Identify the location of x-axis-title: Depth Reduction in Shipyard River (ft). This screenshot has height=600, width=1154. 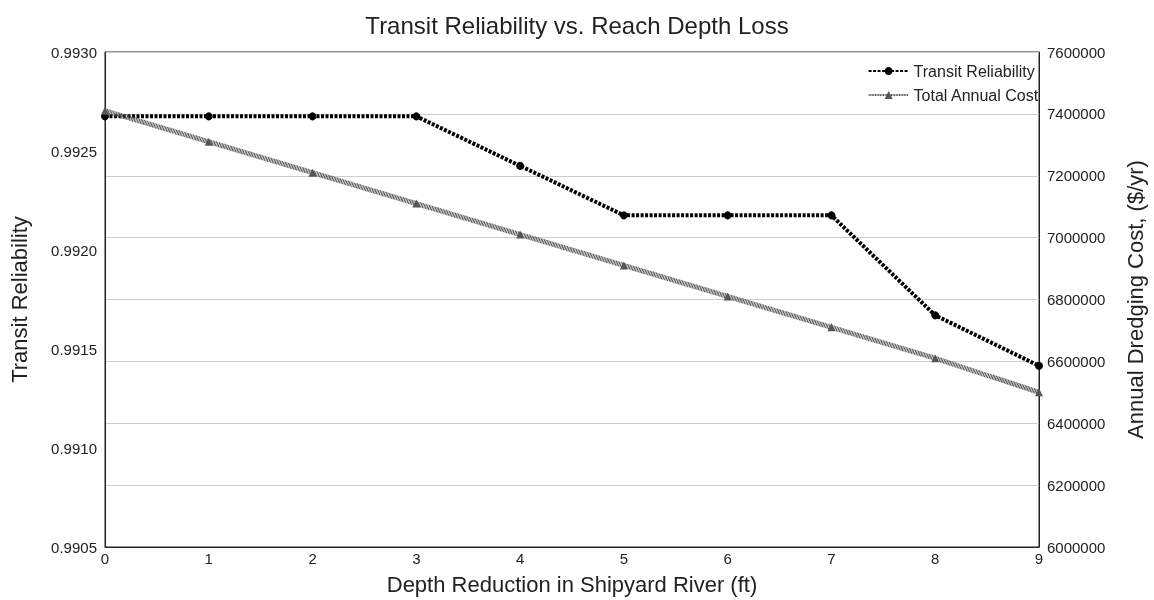
(572, 584).